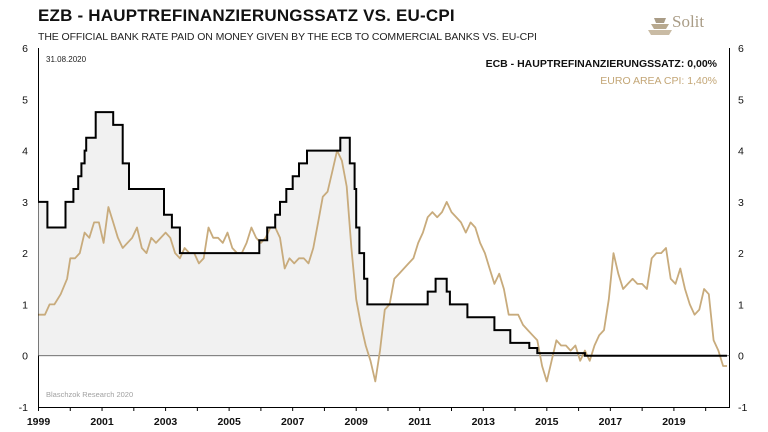  I want to click on y-tick-label-left: -1, so click(23, 408).